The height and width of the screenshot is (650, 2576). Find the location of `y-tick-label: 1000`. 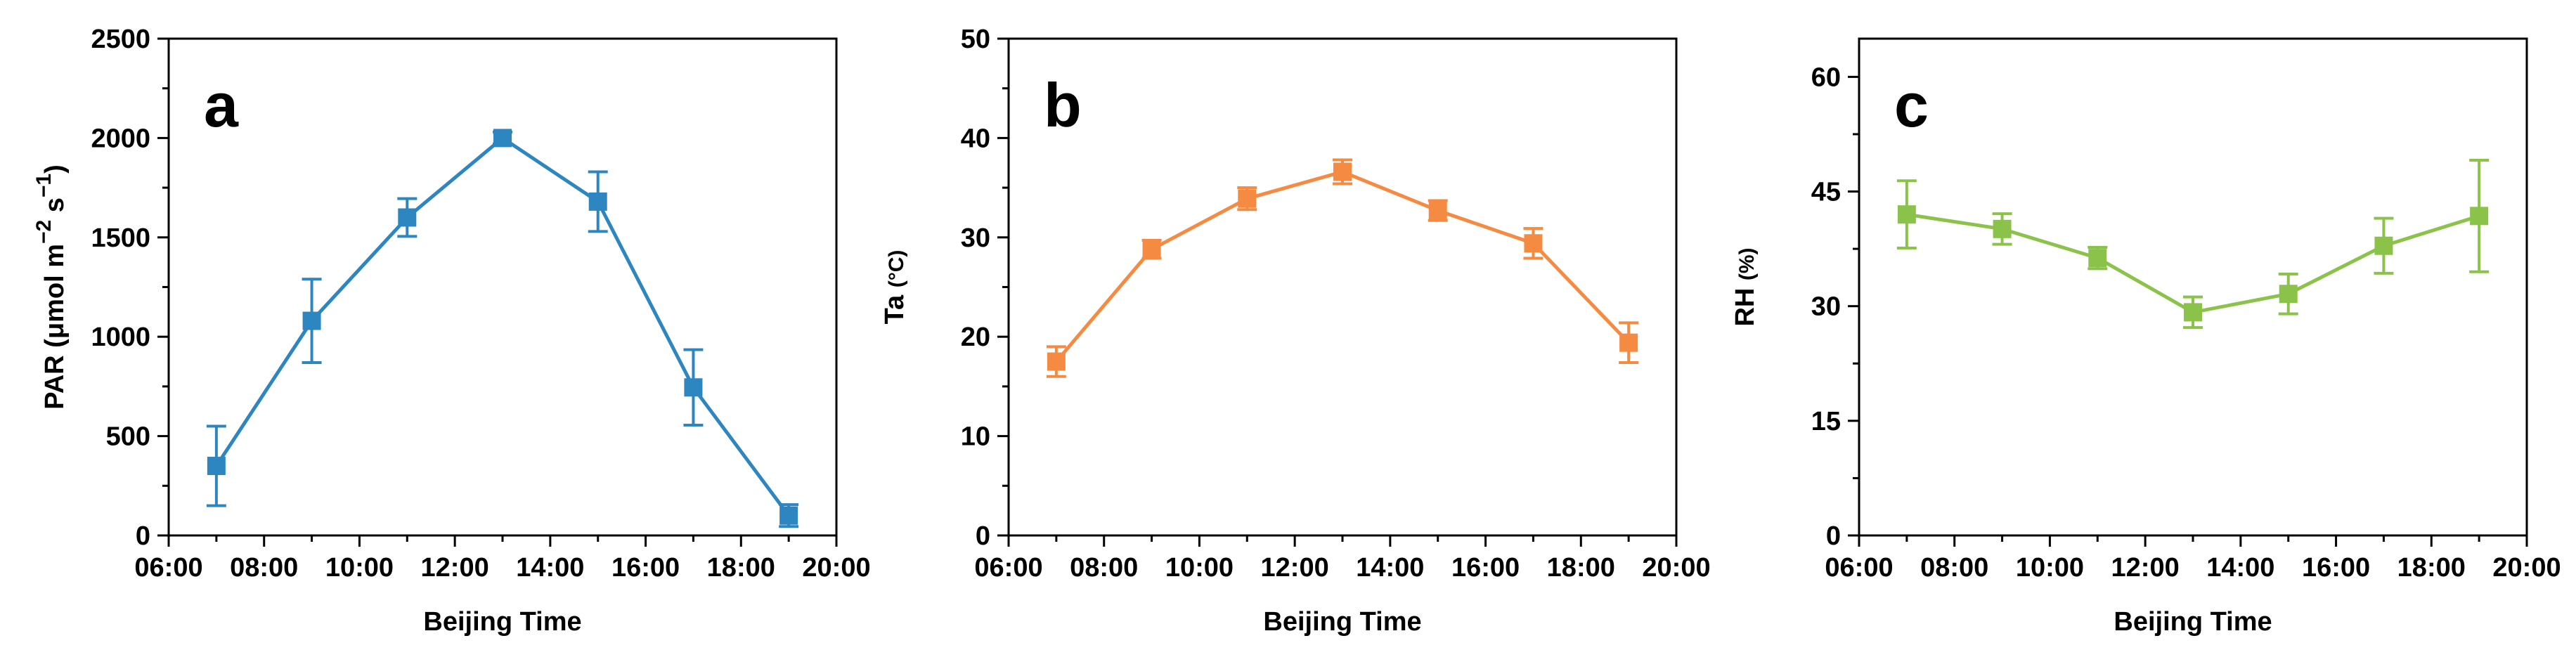

y-tick-label: 1000 is located at coordinates (121, 337).